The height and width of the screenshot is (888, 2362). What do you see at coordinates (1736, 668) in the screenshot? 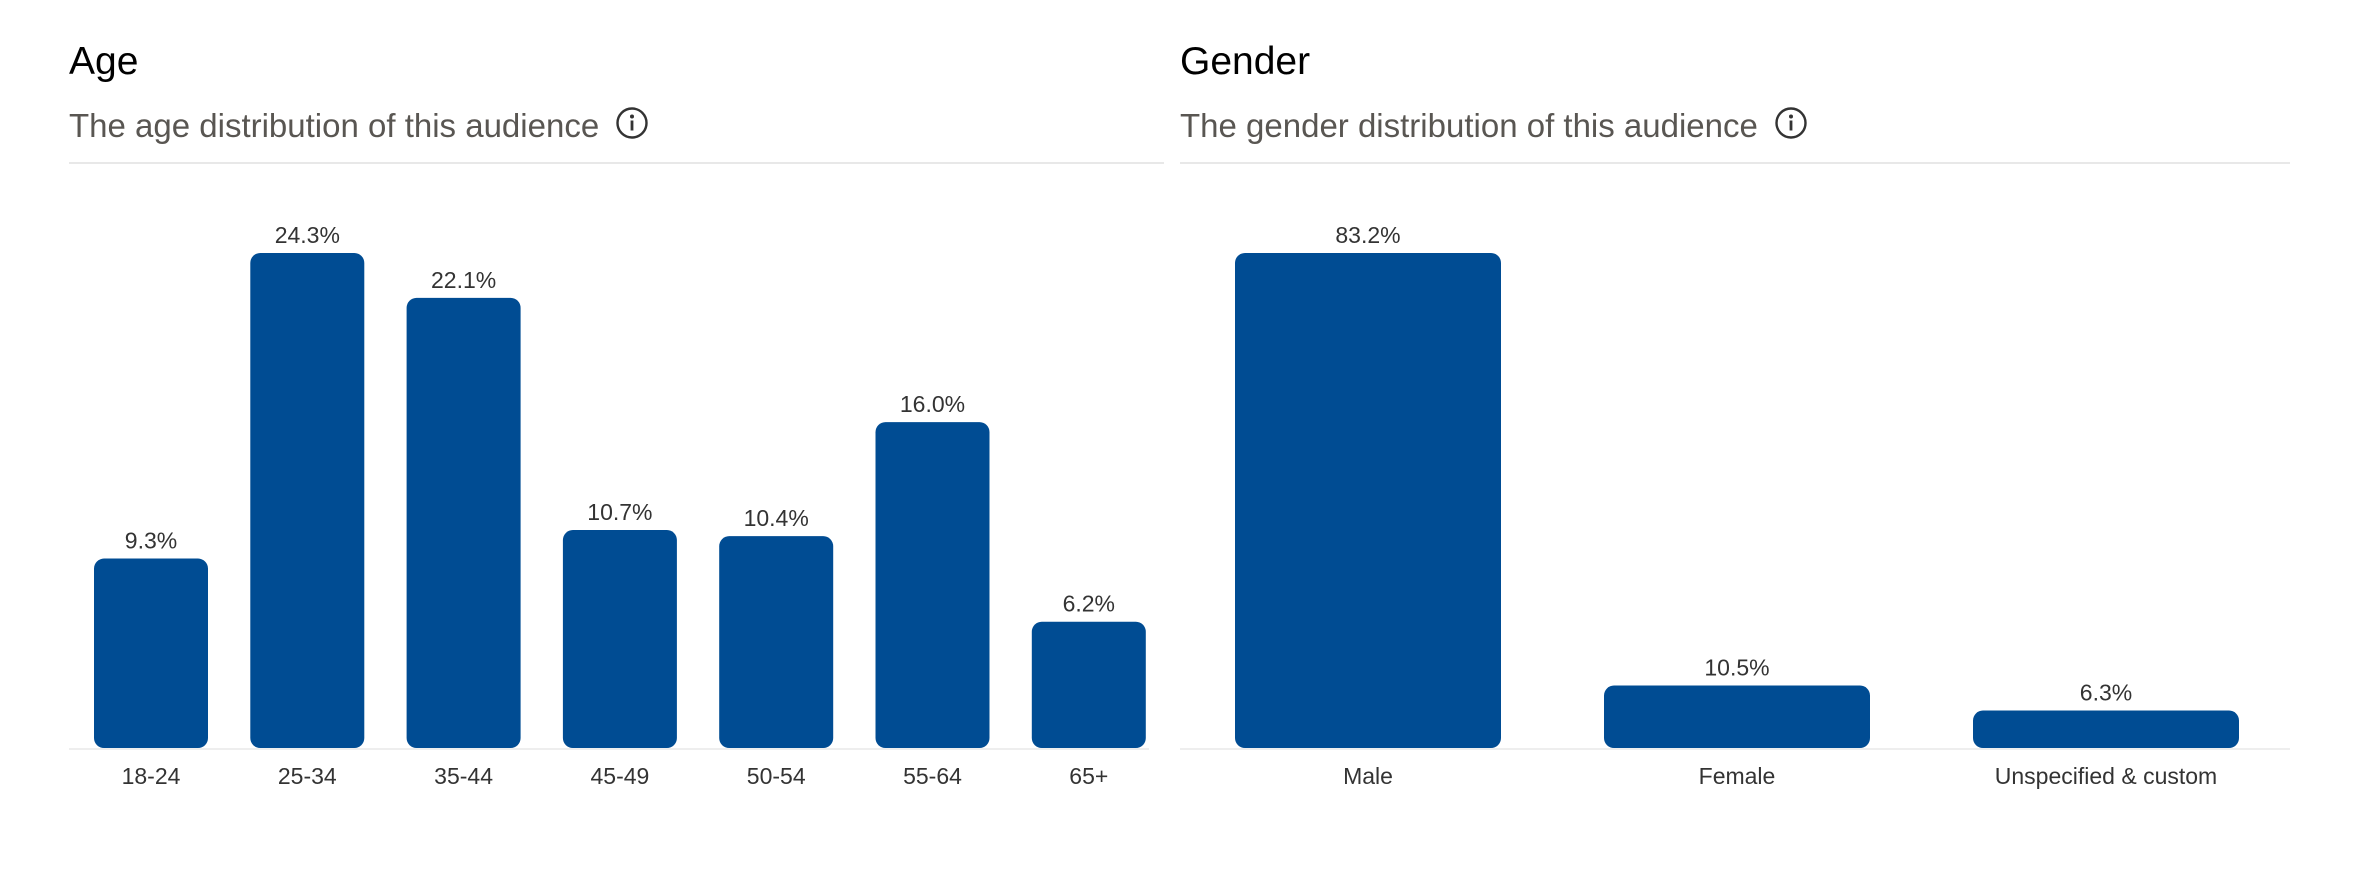
I see `gender-value-label: 10.5%` at bounding box center [1736, 668].